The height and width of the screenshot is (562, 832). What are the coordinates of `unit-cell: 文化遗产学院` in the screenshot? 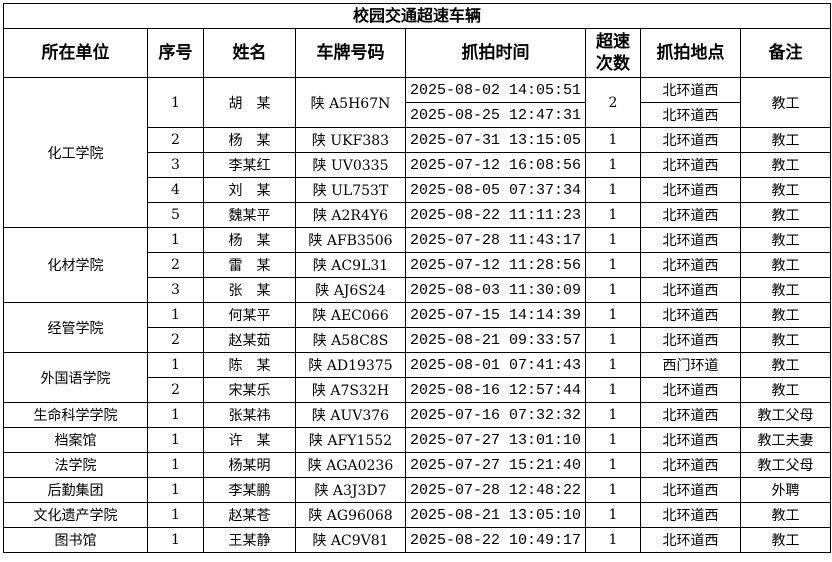 It's located at (75, 515).